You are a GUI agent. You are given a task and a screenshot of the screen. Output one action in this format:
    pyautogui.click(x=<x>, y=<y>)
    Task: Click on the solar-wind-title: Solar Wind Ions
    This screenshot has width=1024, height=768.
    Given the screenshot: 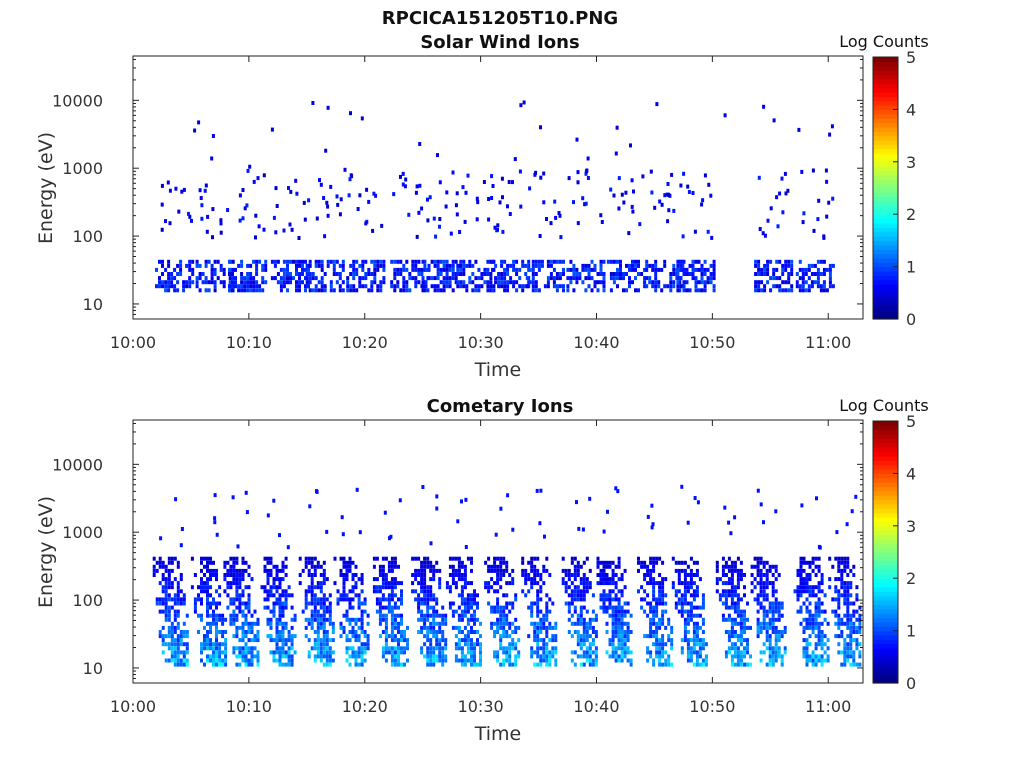 What is the action you would take?
    pyautogui.click(x=499, y=42)
    